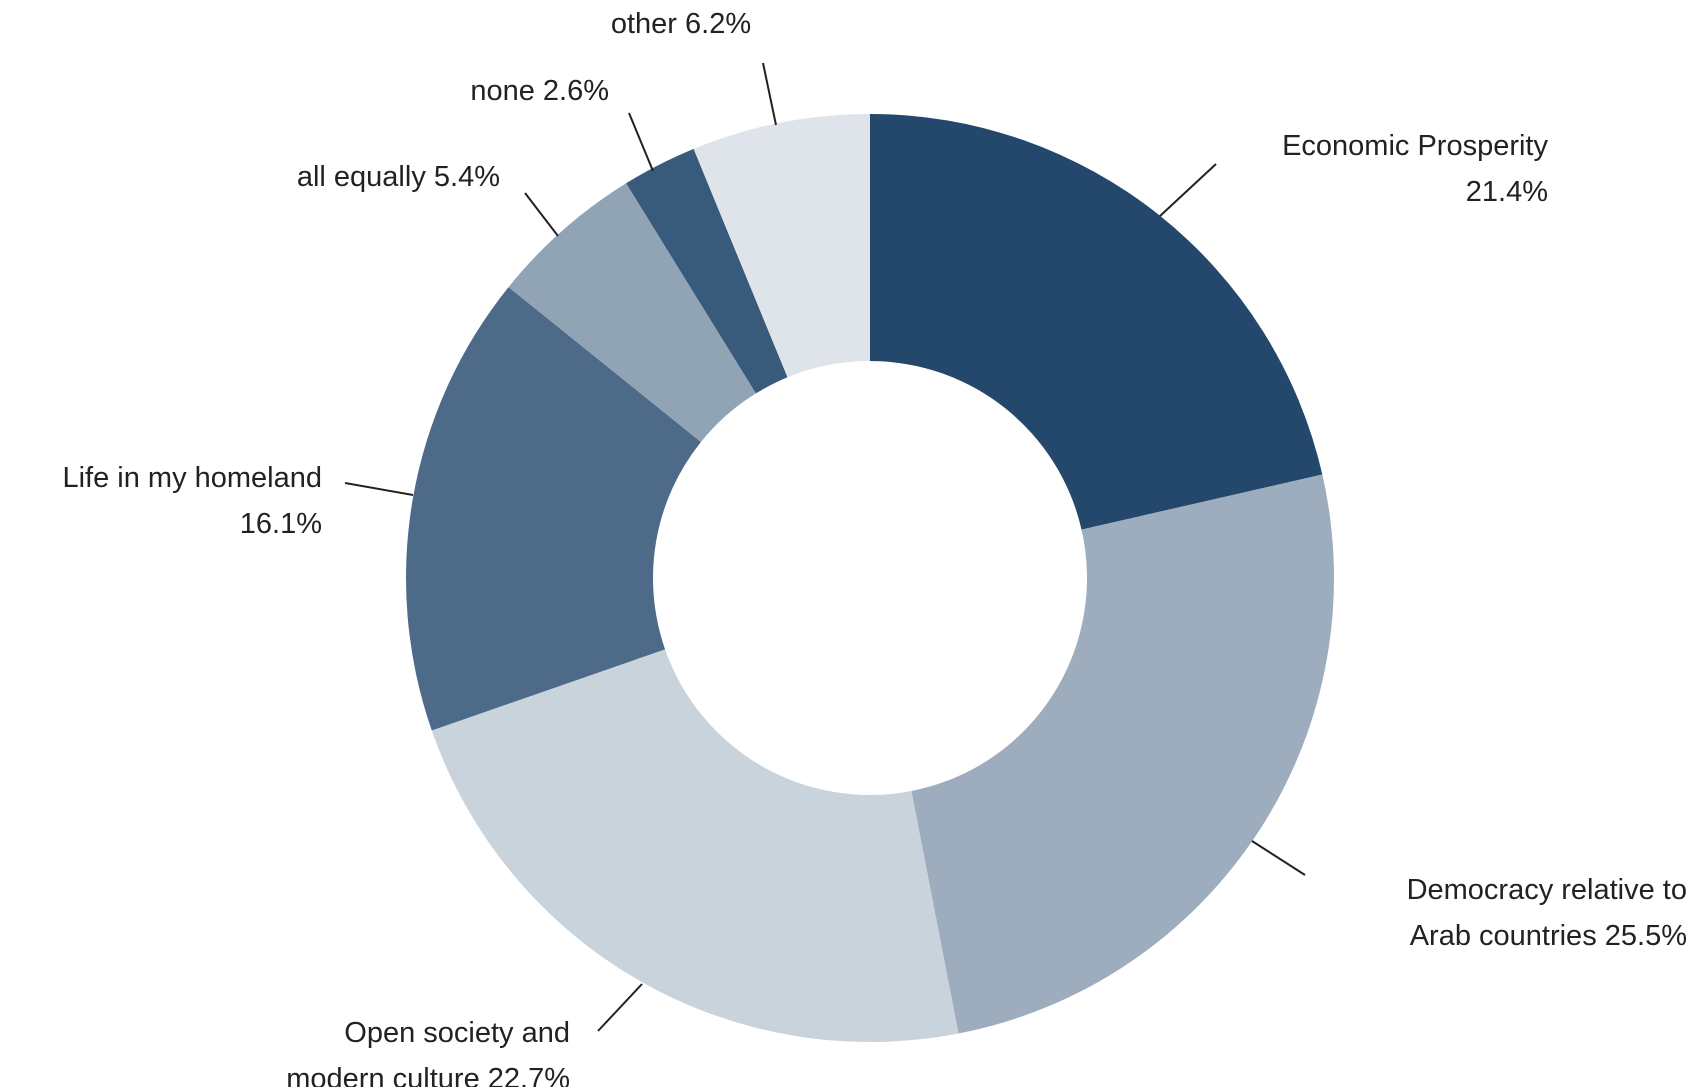 This screenshot has width=1691, height=1087. I want to click on slice-label: Open society and modern culture 22.7%, so click(417, 1048).